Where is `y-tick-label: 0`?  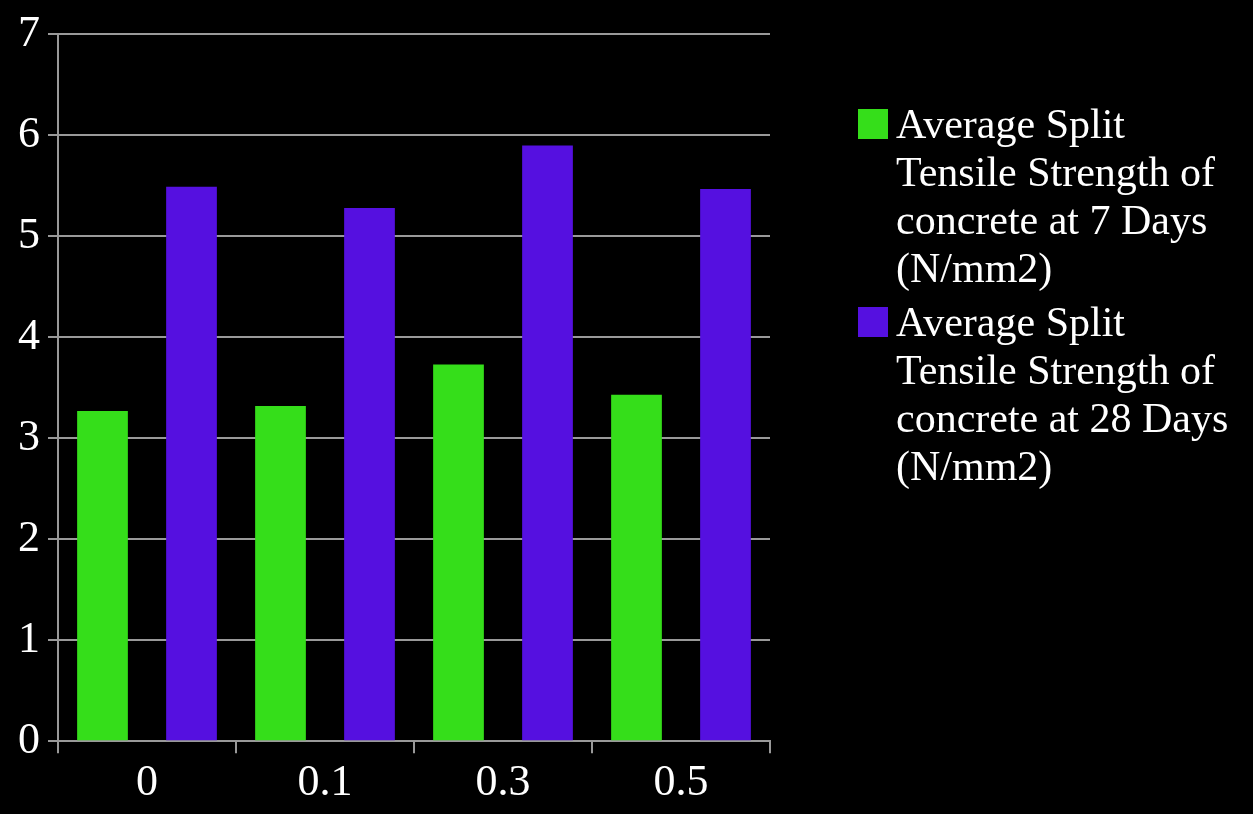 y-tick-label: 0 is located at coordinates (29, 738).